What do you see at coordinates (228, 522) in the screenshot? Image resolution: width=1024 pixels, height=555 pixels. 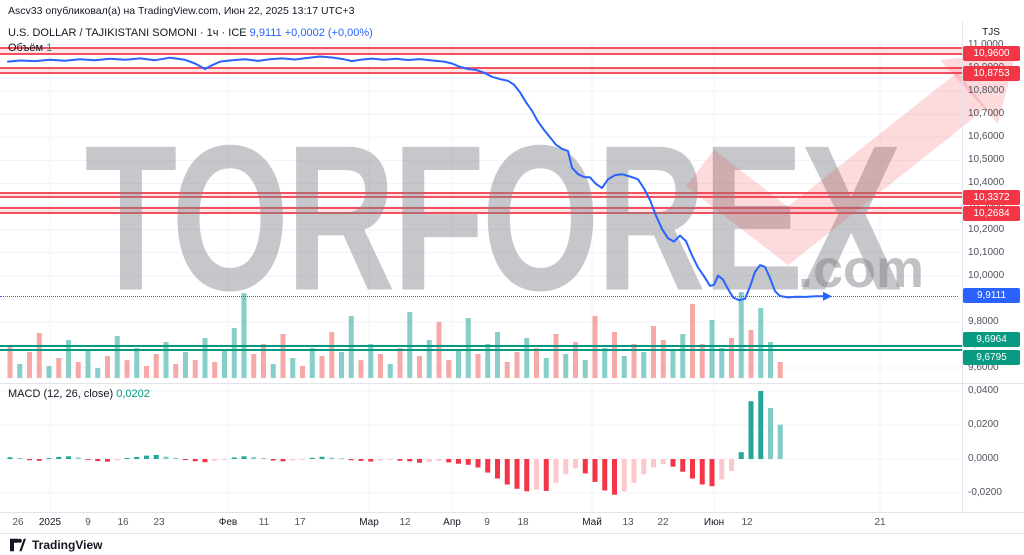 I see `time-axis-label: Фев` at bounding box center [228, 522].